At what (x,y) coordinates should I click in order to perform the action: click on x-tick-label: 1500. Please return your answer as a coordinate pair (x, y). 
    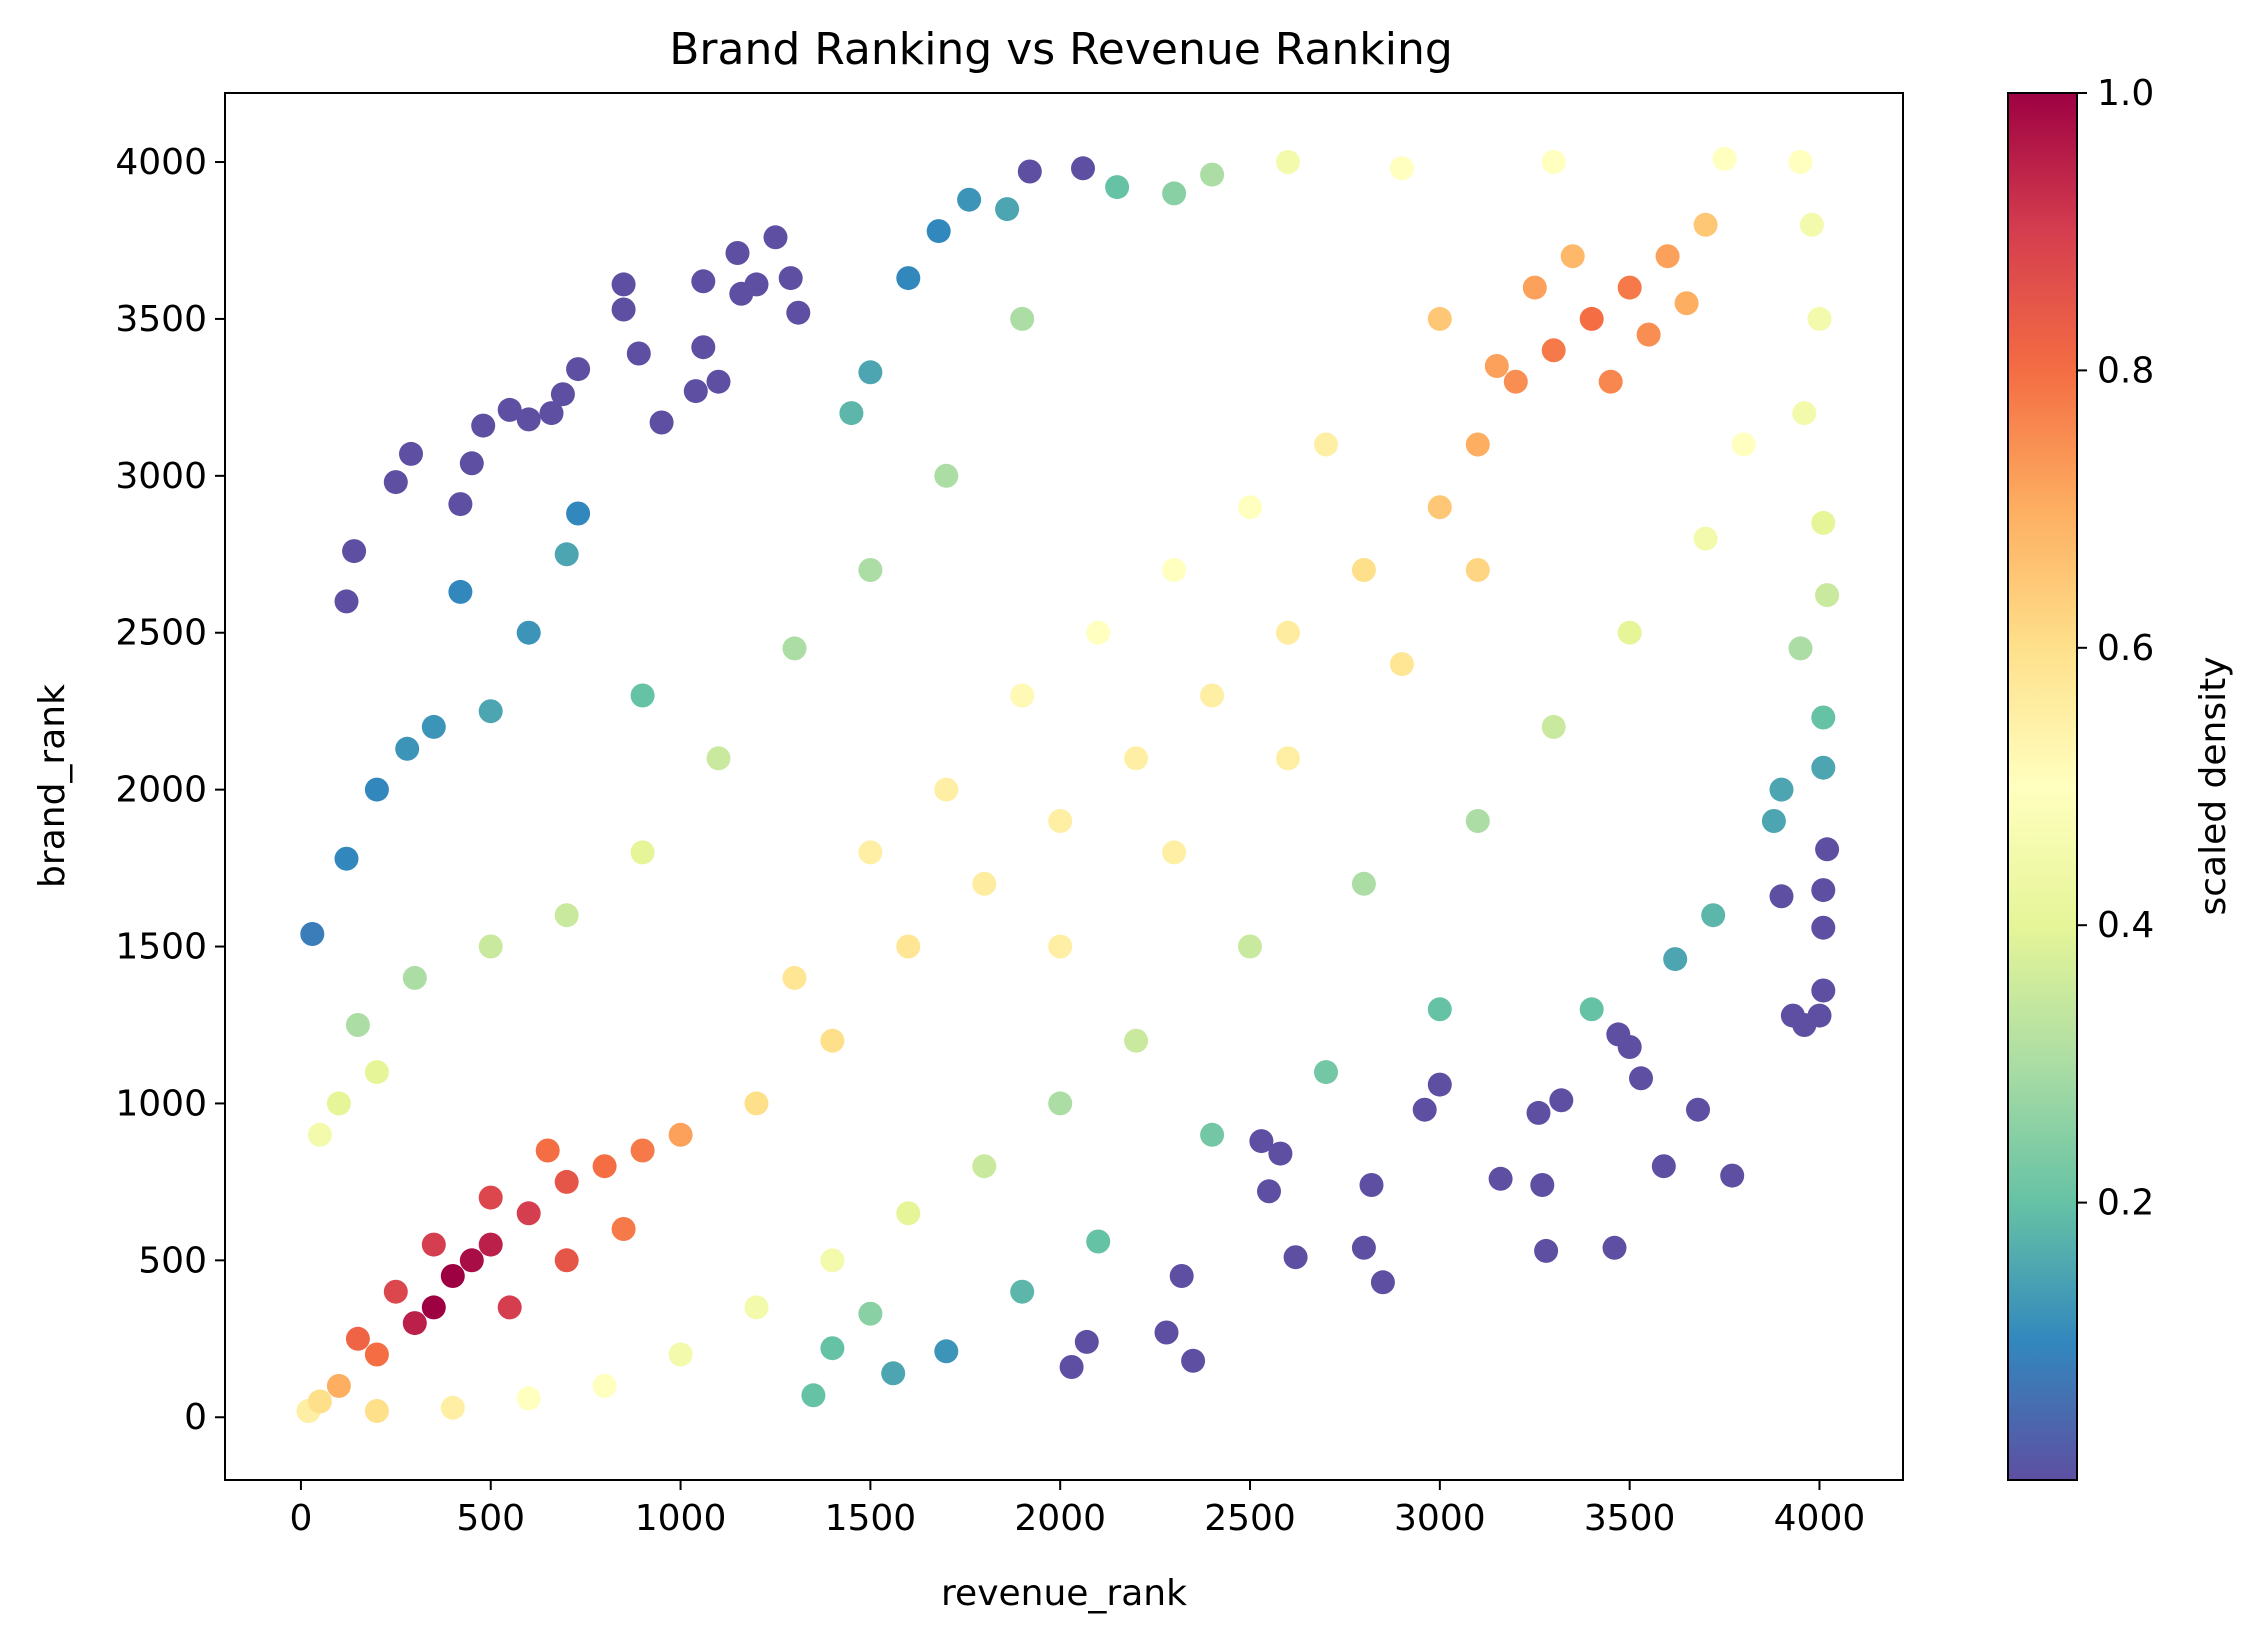
    Looking at the image, I should click on (871, 1518).